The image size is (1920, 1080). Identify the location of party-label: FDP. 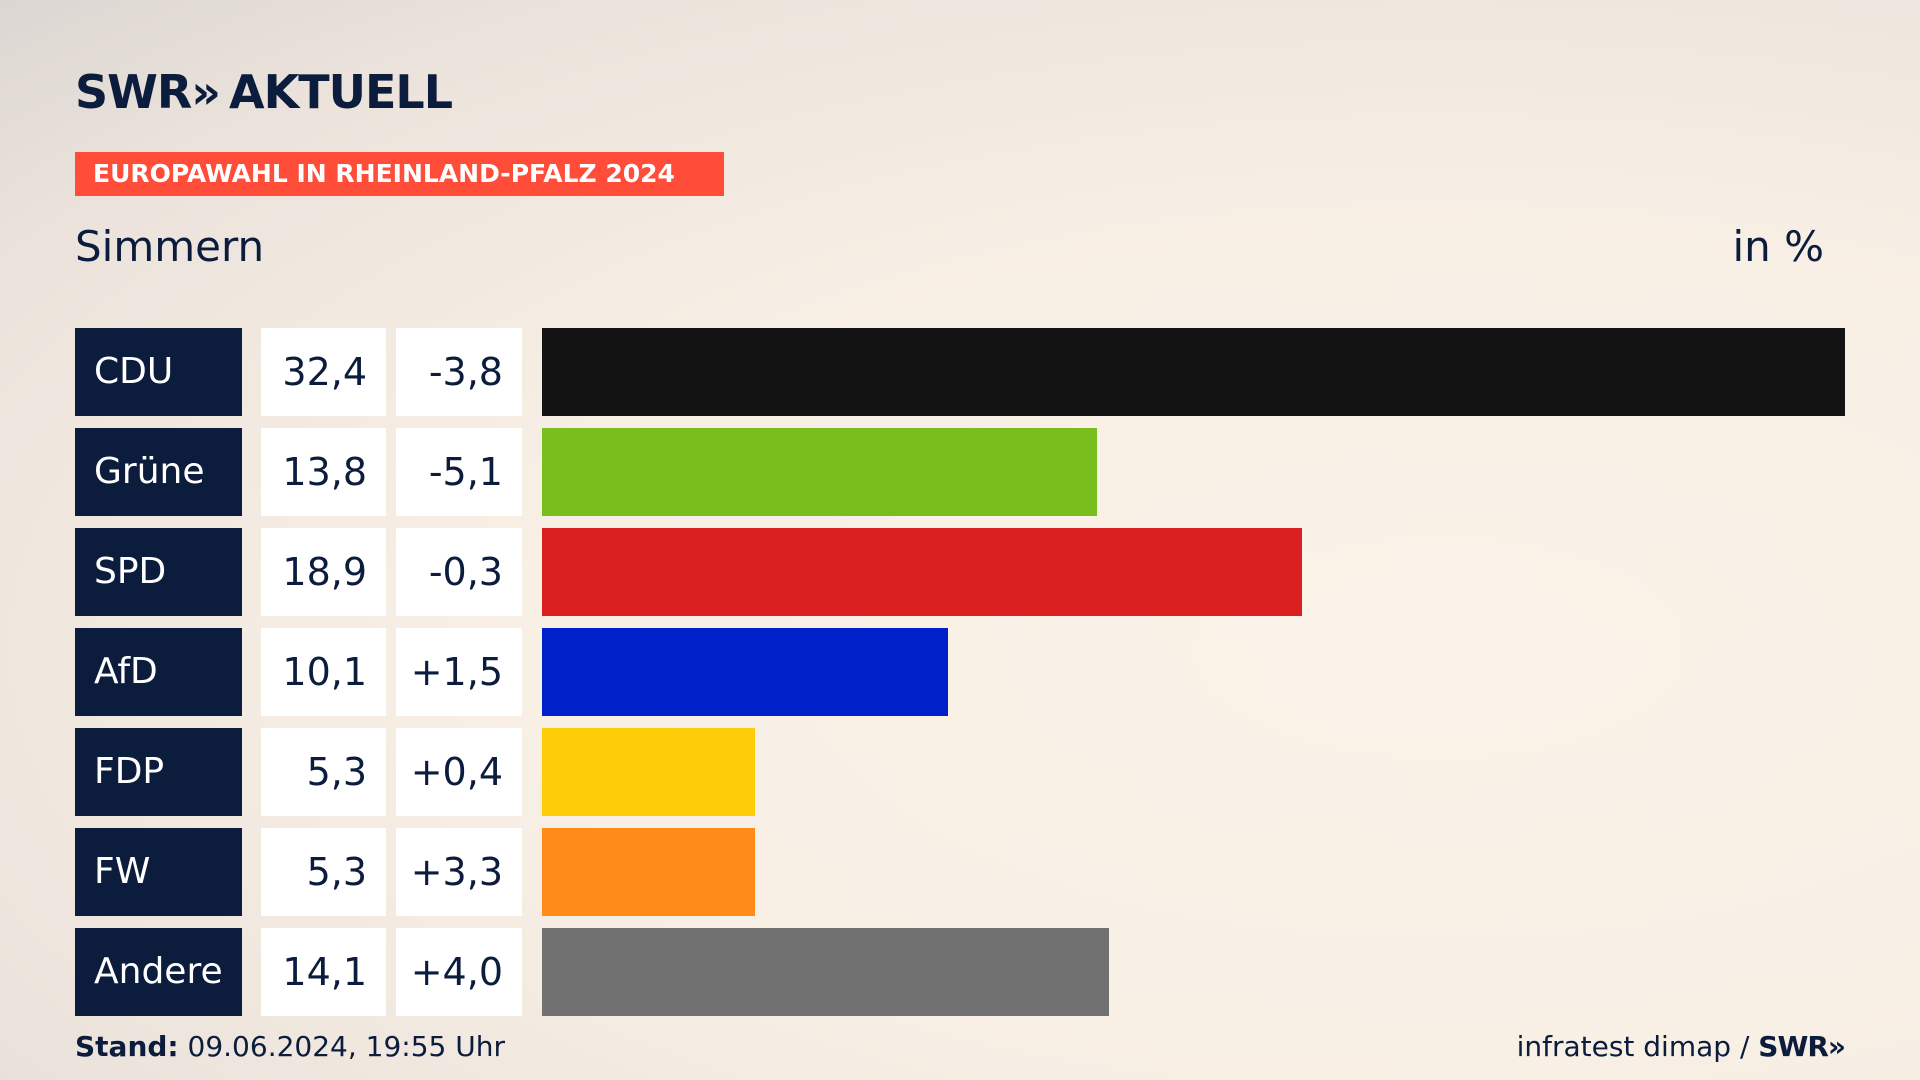
(158, 772).